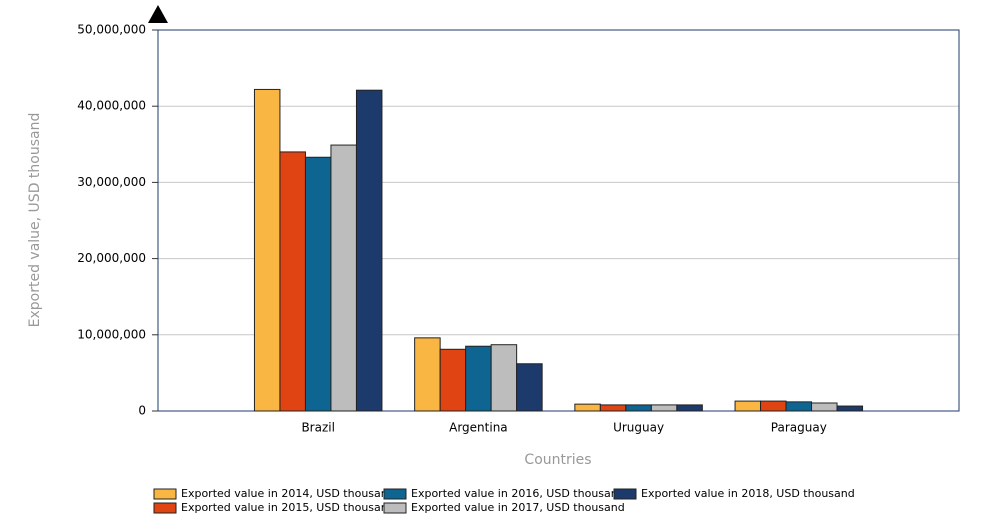 Image resolution: width=988 pixels, height=518 pixels. What do you see at coordinates (111, 182) in the screenshot?
I see `y-tick-label: 30,000,000` at bounding box center [111, 182].